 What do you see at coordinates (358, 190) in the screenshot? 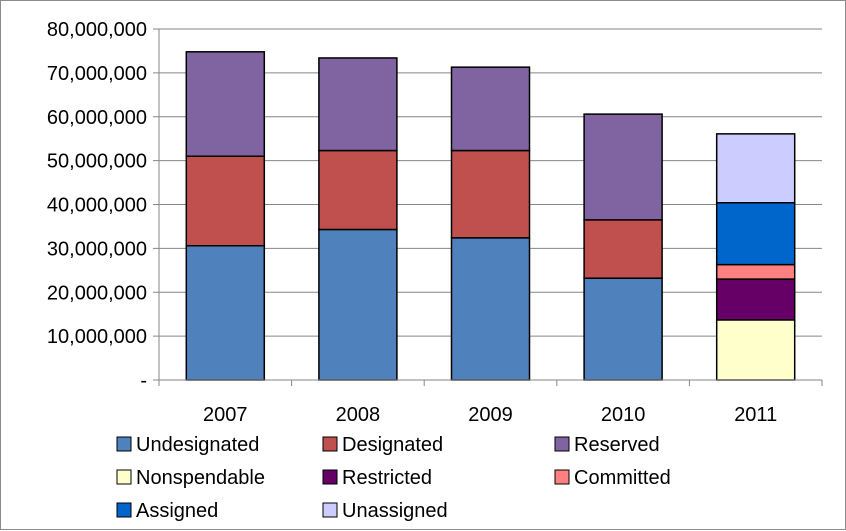
I see `bar-segment-designated-2008` at bounding box center [358, 190].